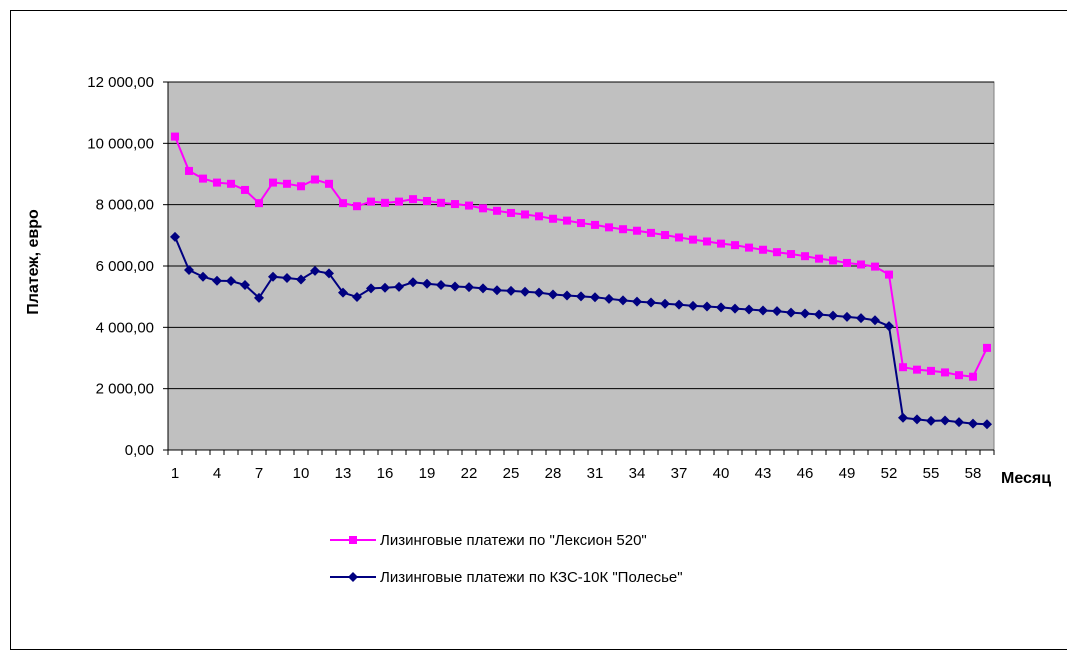 The image size is (1067, 650). Describe the element at coordinates (506, 577) in the screenshot. I see `legend-item: Лизинговые платежи по КЗС-10К "Полесье"` at that location.